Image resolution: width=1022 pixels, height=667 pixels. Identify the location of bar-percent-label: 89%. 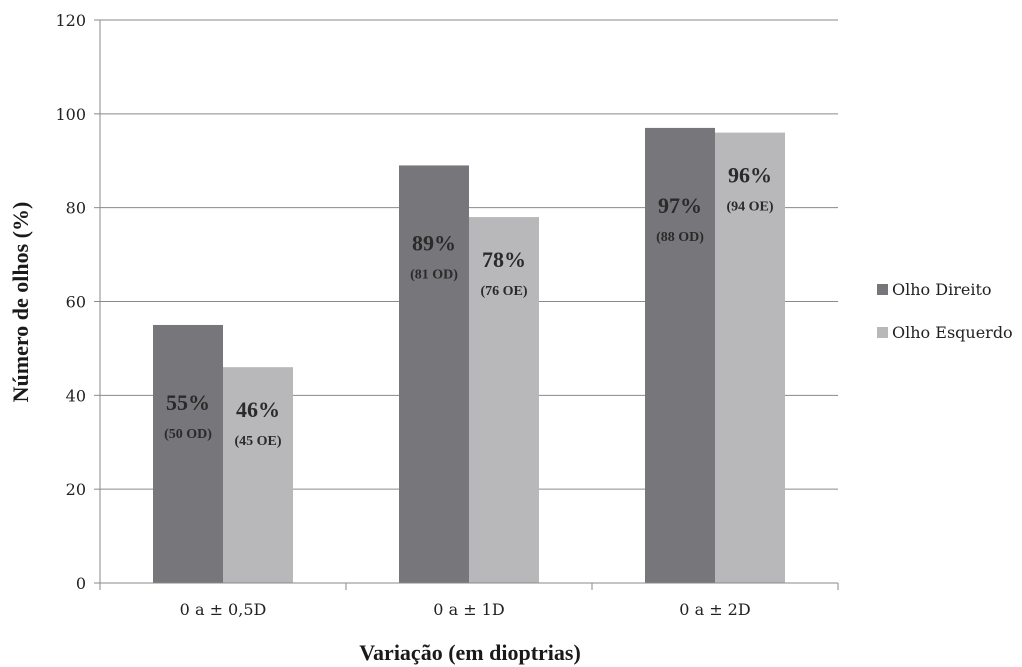
(434, 242).